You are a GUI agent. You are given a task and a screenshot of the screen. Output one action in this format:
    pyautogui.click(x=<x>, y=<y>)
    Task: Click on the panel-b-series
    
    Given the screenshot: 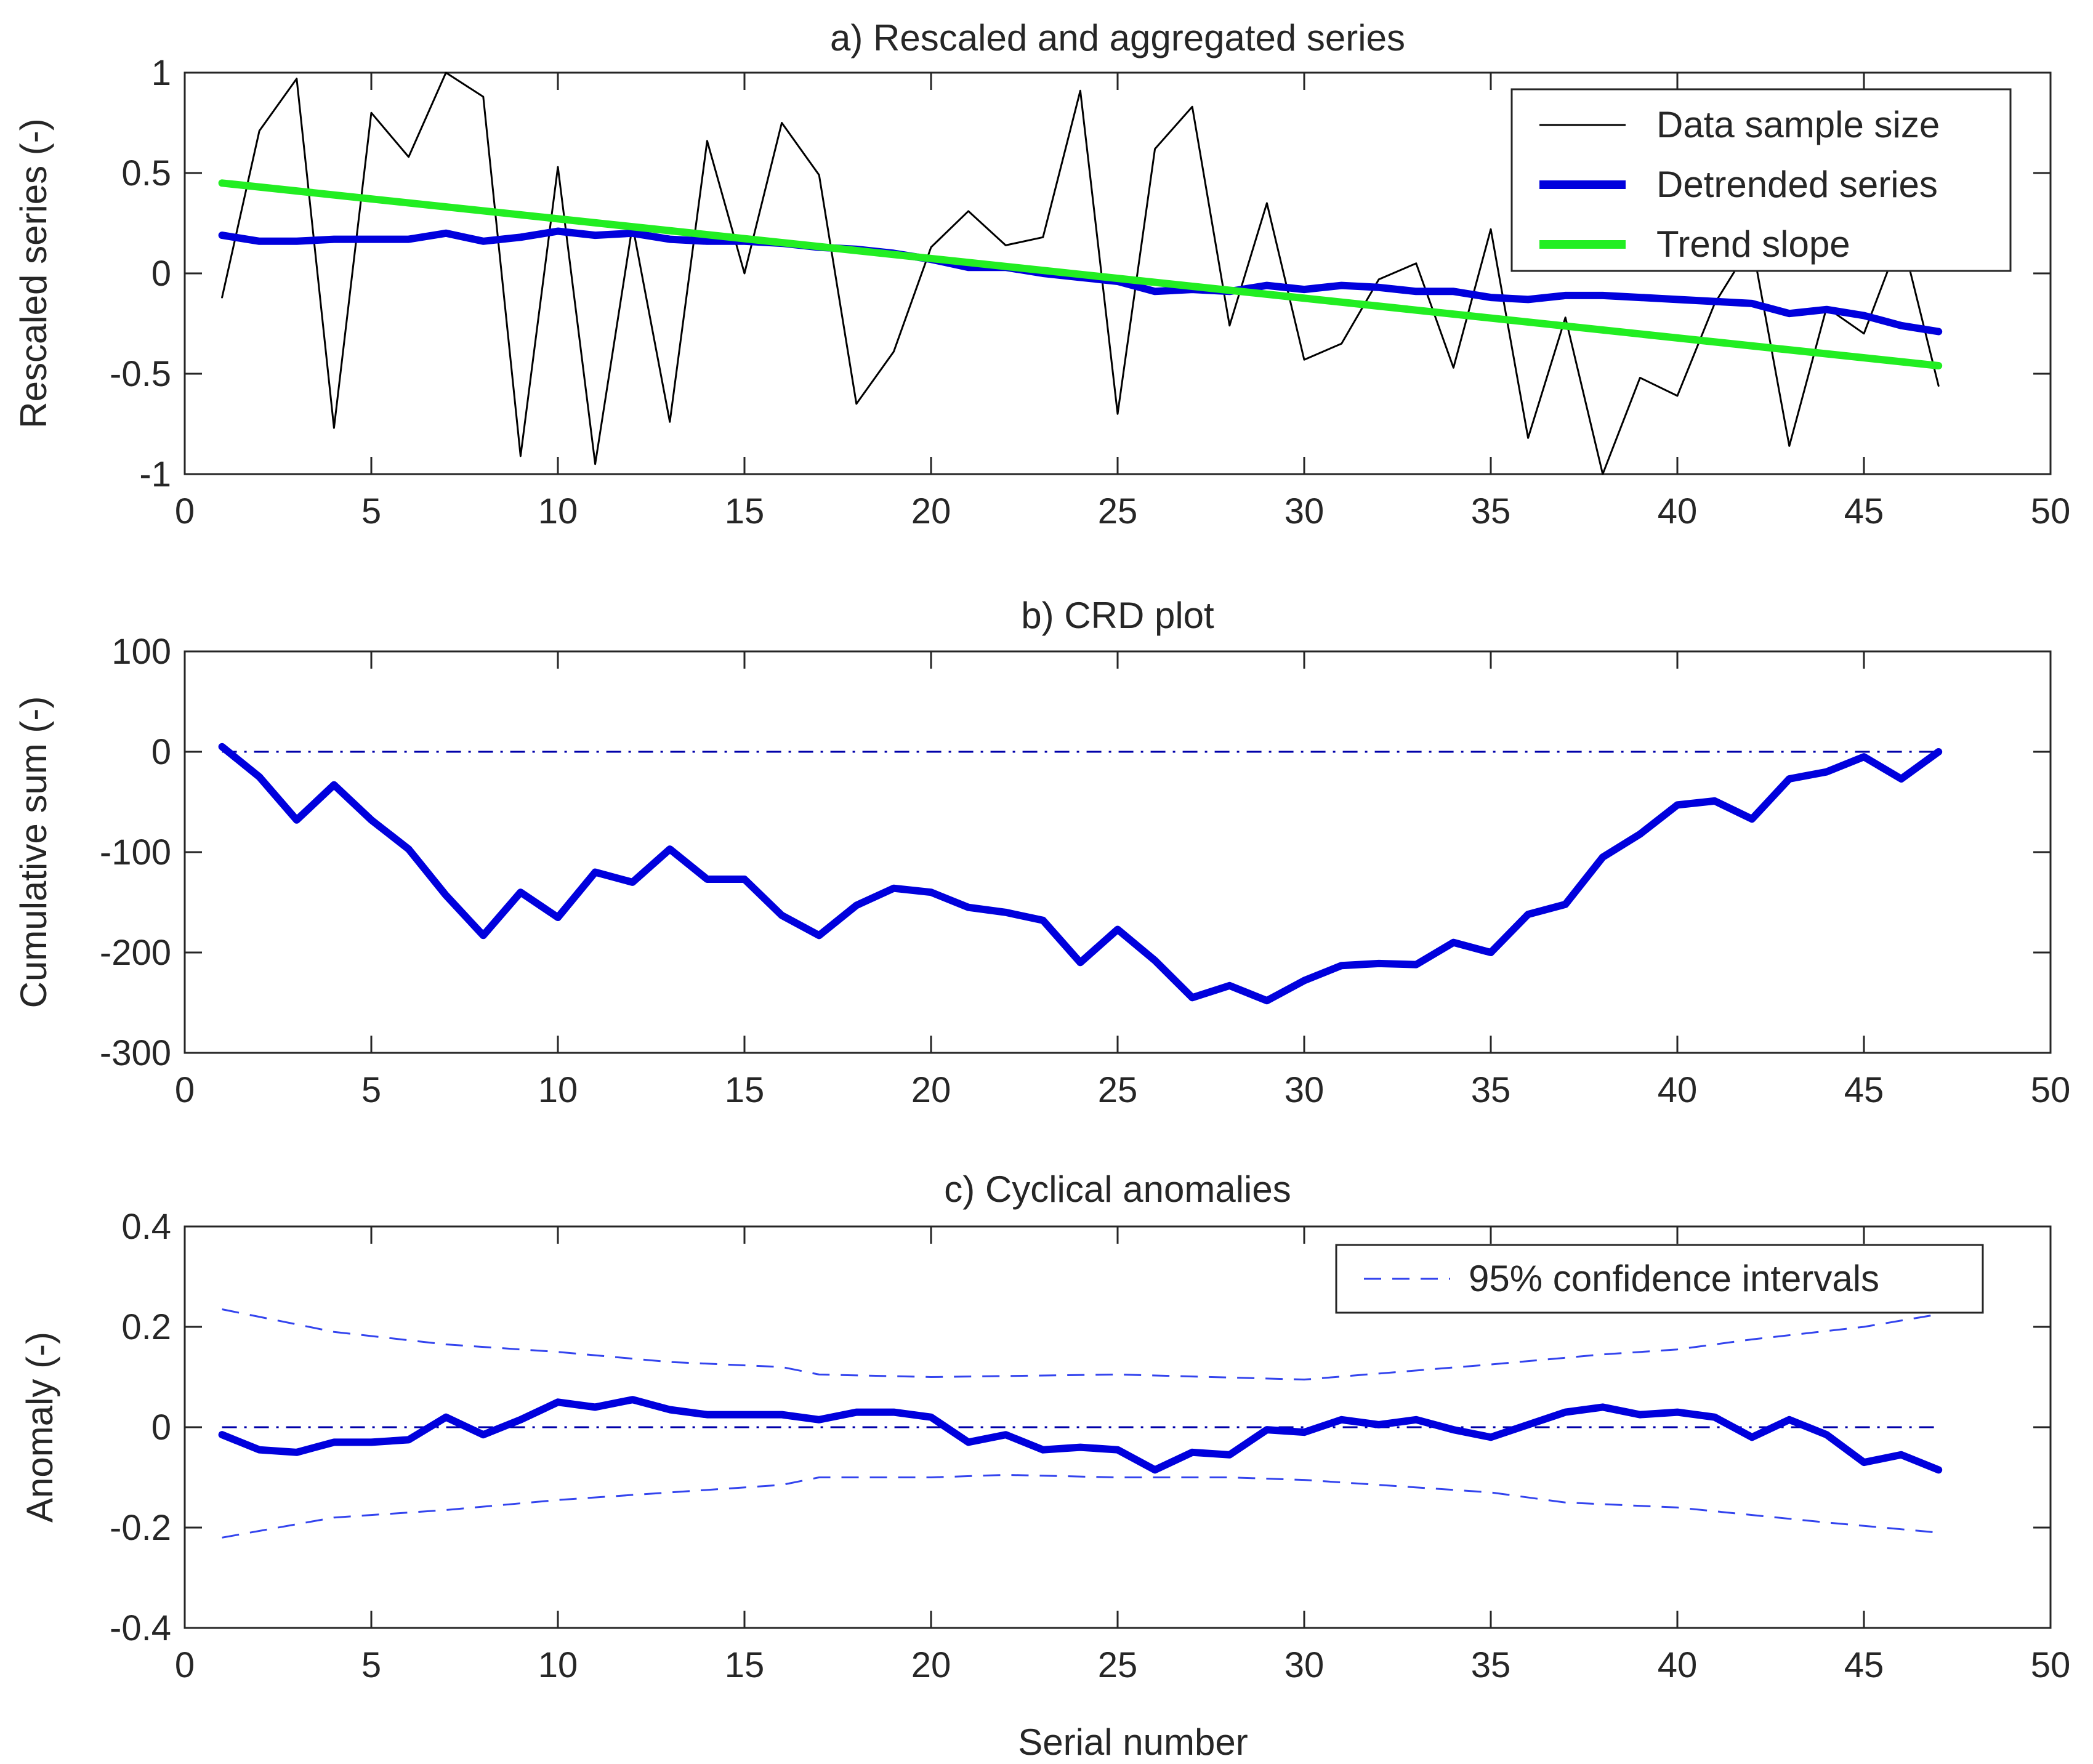 What is the action you would take?
    pyautogui.click(x=1080, y=874)
    